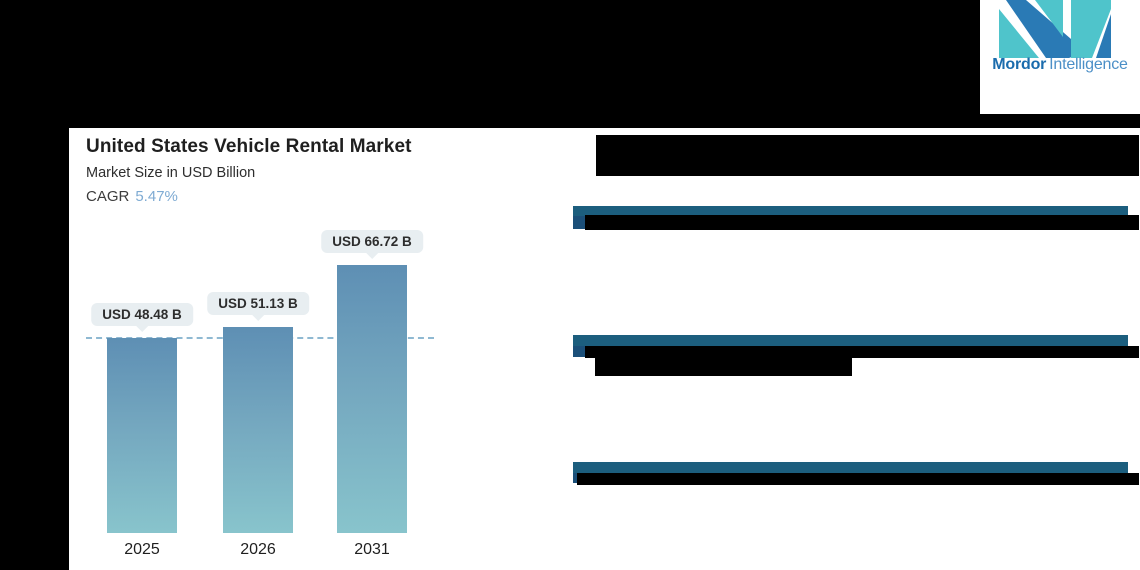 This screenshot has width=1140, height=570. I want to click on cagr-value: 5.47%, so click(156, 196).